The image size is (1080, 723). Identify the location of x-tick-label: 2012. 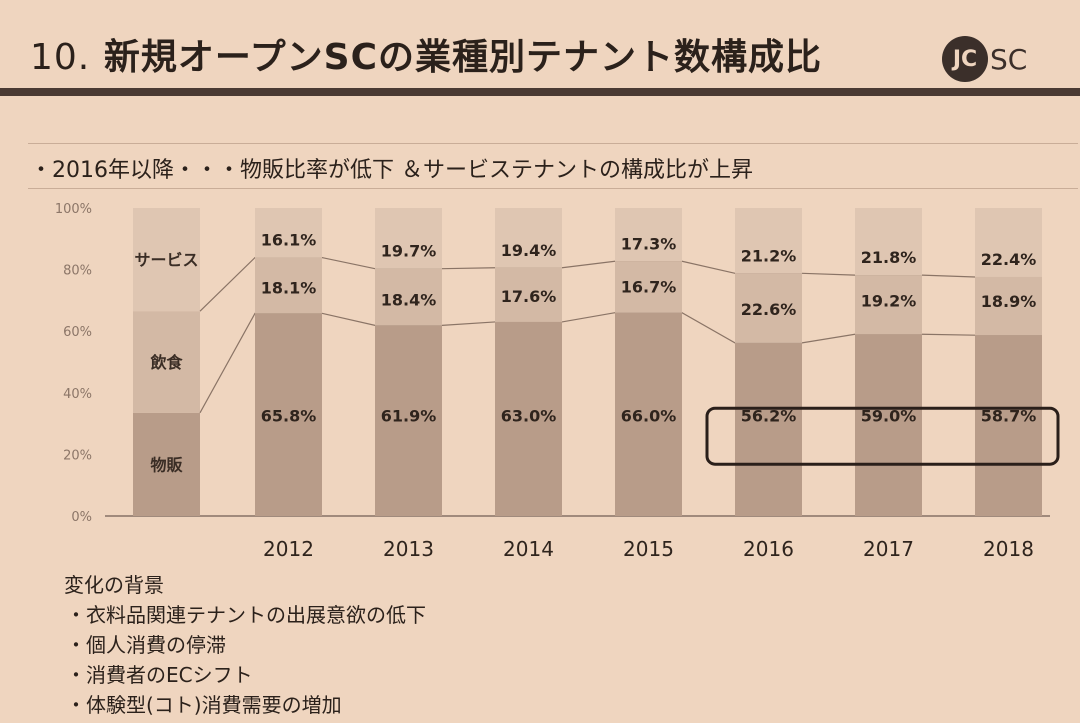
(288, 549).